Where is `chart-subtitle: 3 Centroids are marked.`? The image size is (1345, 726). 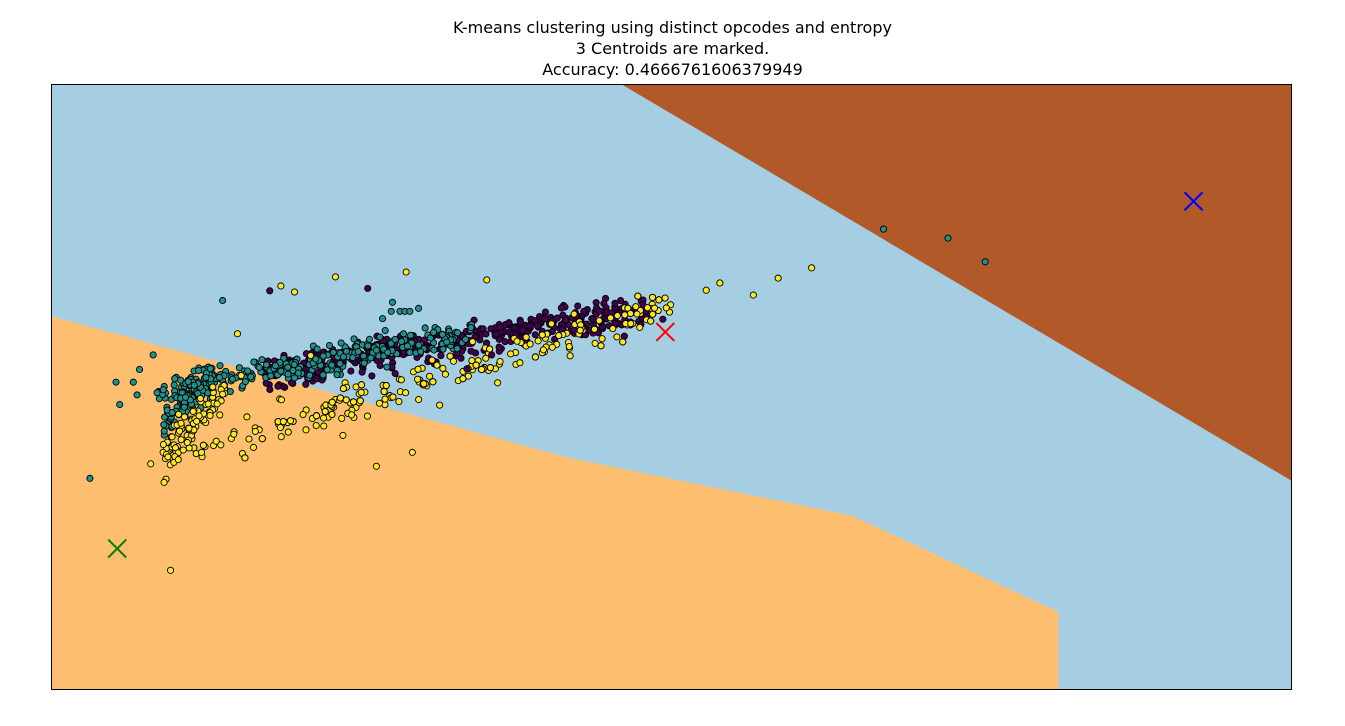 chart-subtitle: 3 Centroids are marked. is located at coordinates (672, 48).